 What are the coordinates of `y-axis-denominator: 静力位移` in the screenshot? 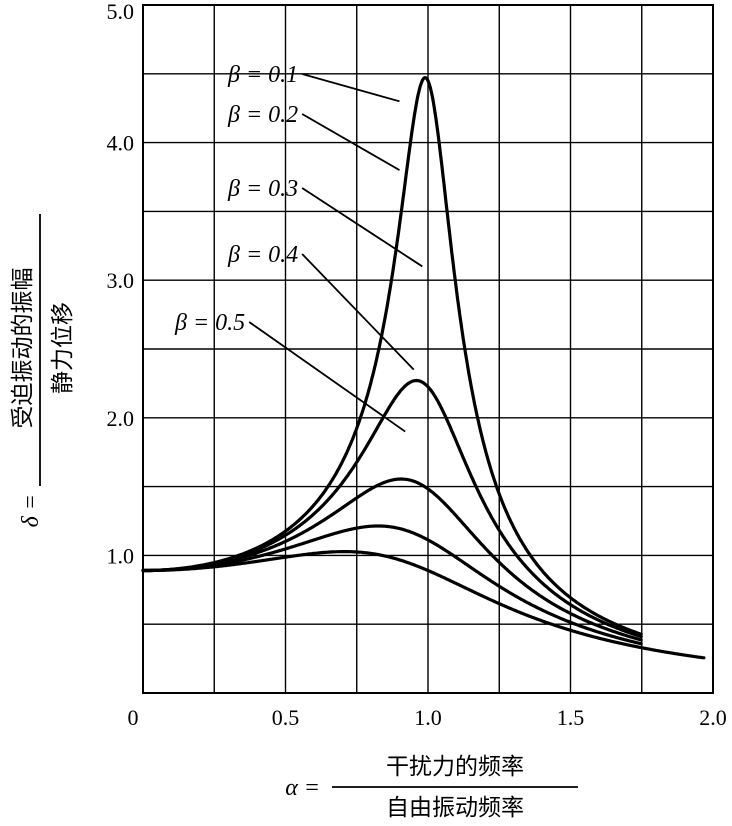 It's located at (63, 348).